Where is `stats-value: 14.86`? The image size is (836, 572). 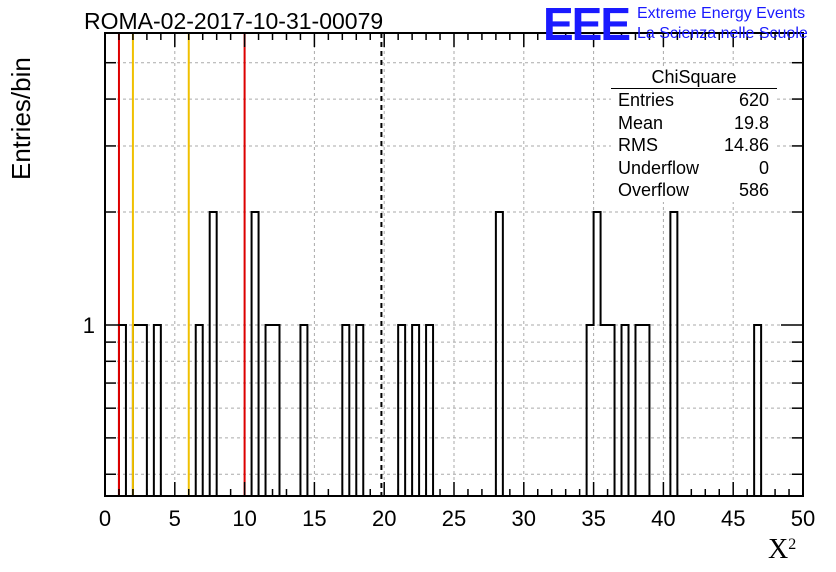
stats-value: 14.86 is located at coordinates (746, 145).